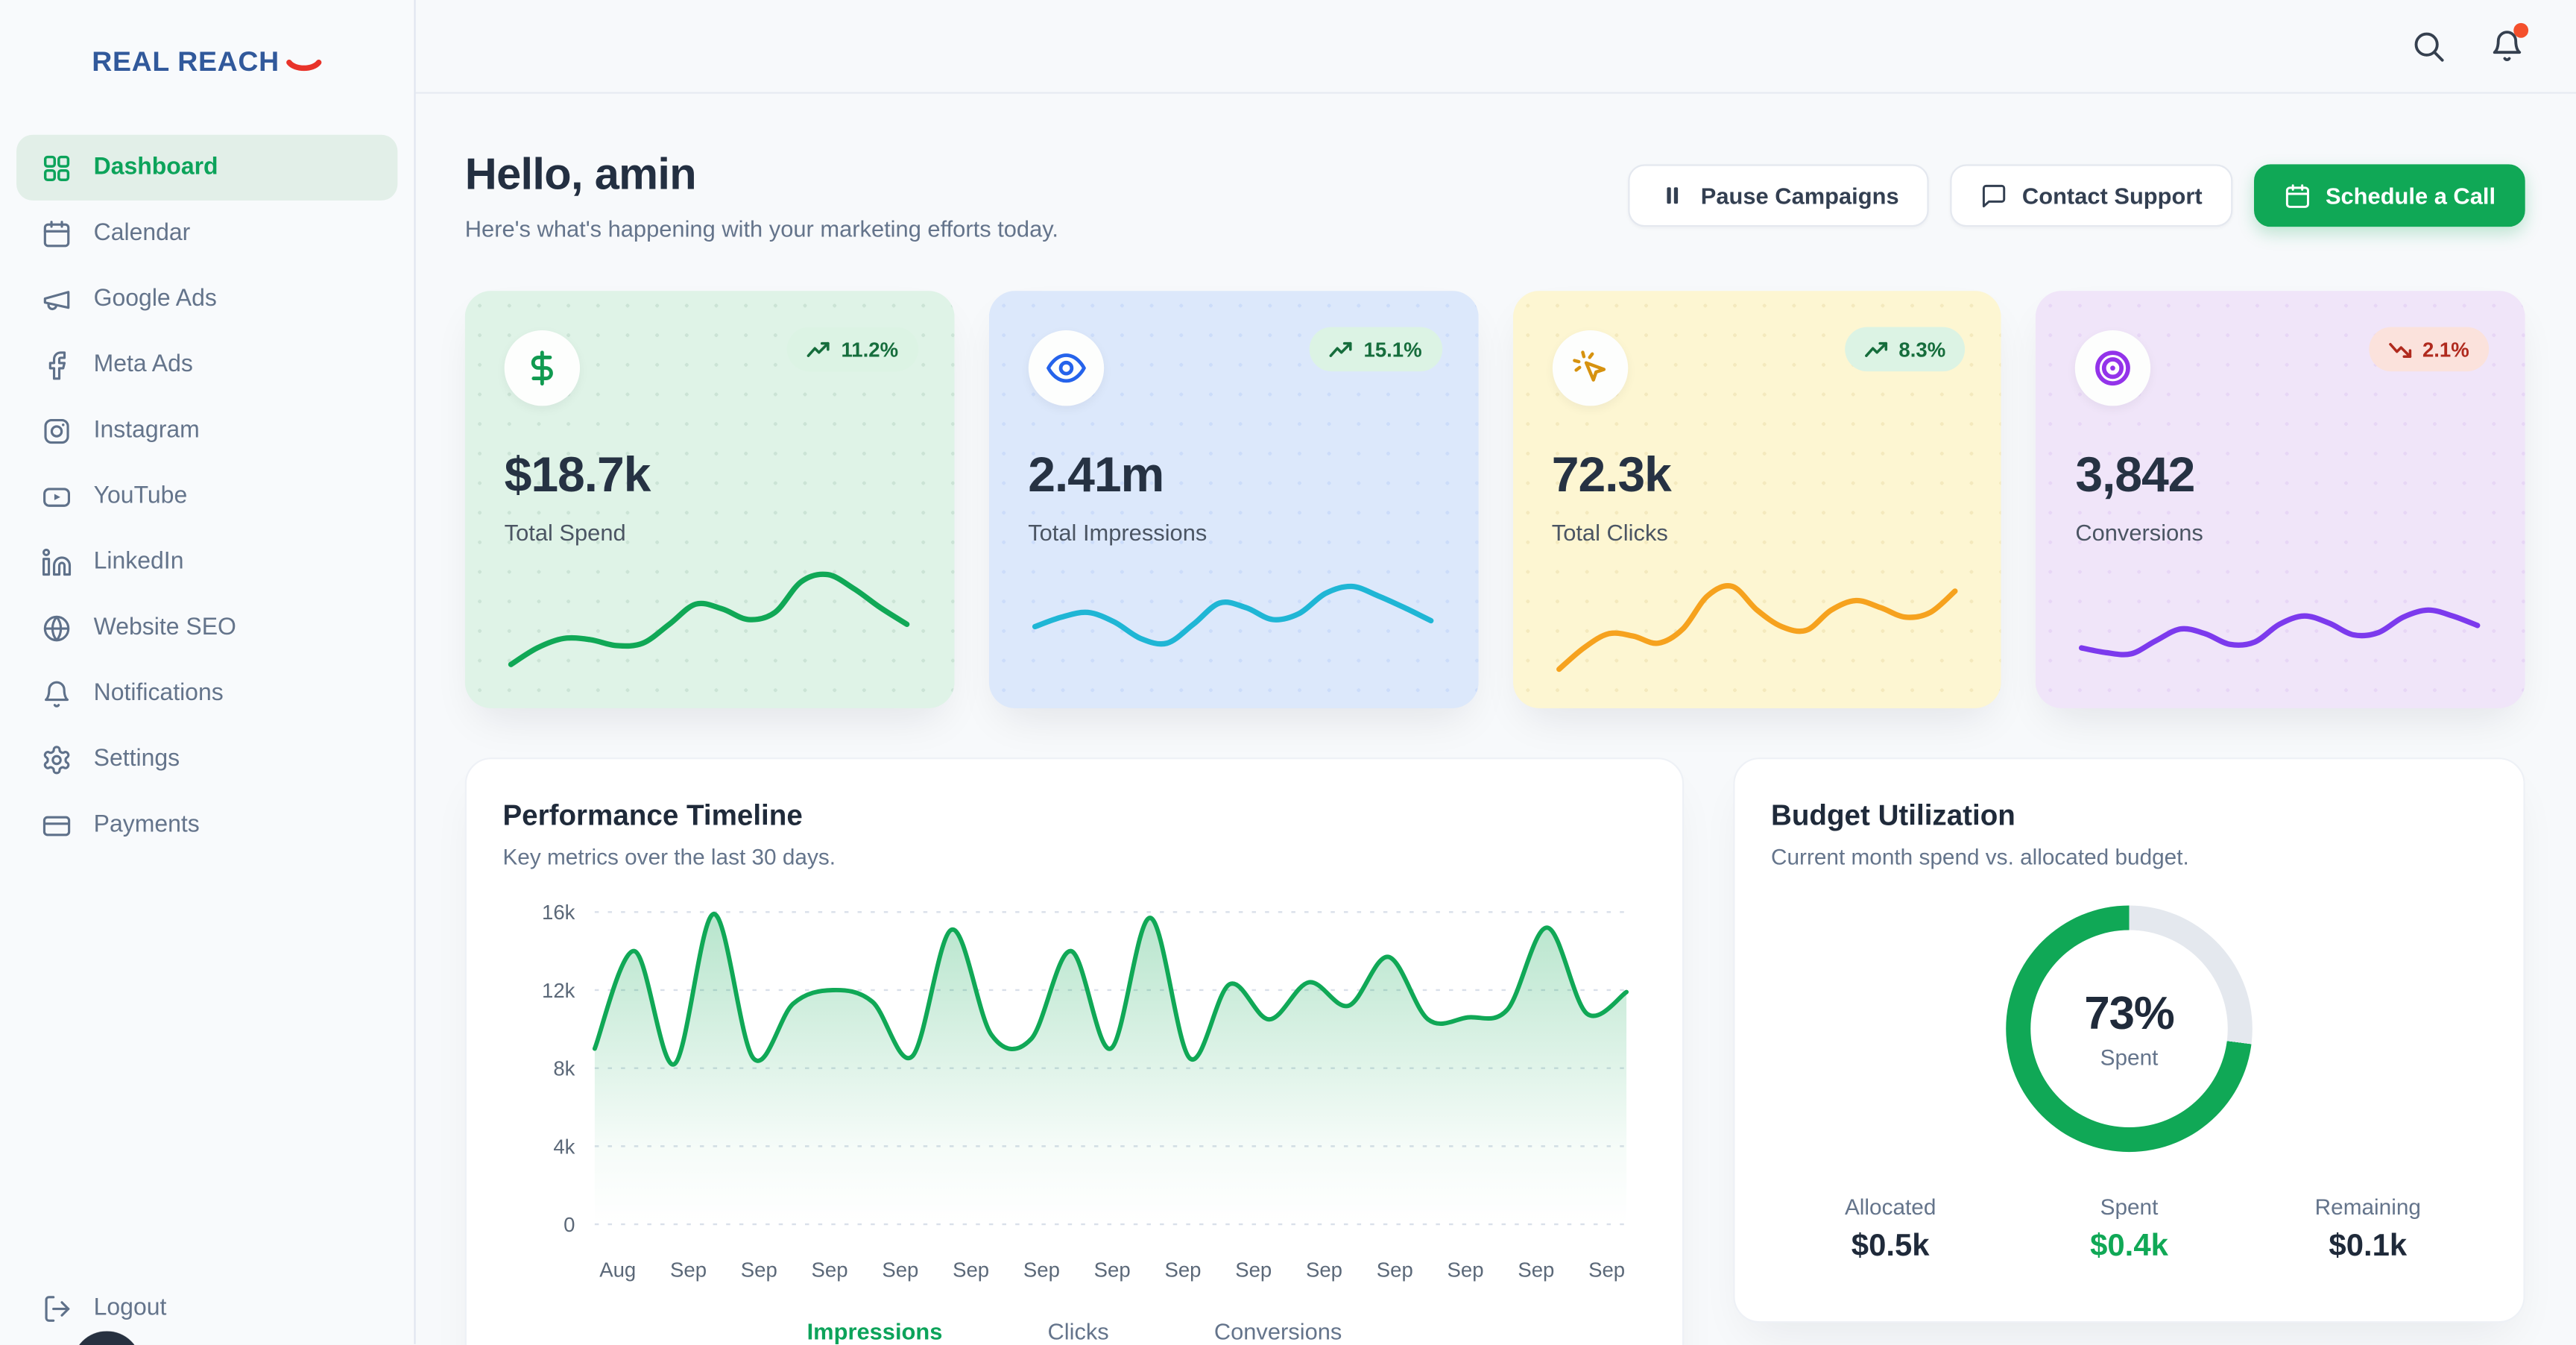  Describe the element at coordinates (564, 1146) in the screenshot. I see `y-axis-tick: 4k` at that location.